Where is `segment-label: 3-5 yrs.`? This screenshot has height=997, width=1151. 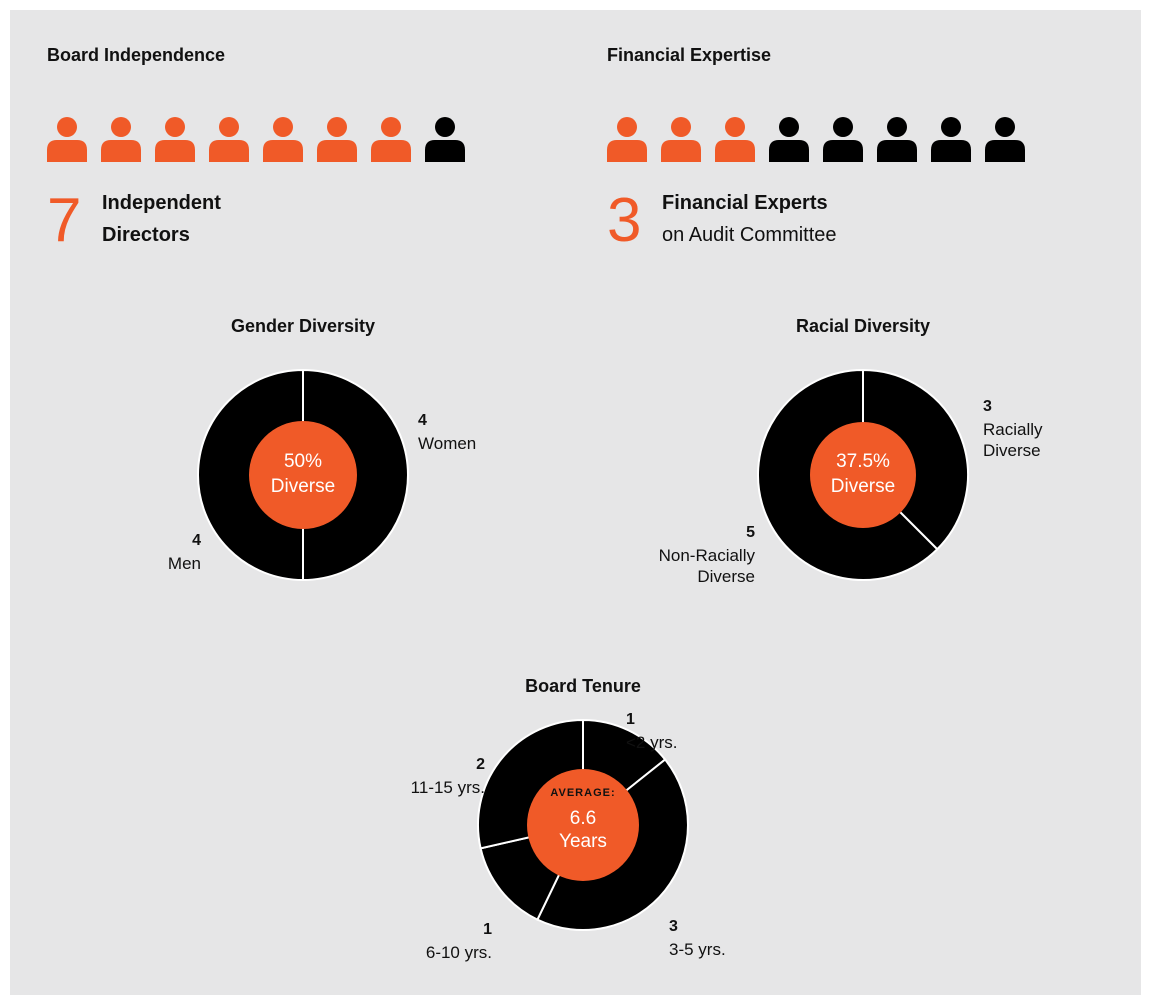 segment-label: 3-5 yrs. is located at coordinates (697, 949).